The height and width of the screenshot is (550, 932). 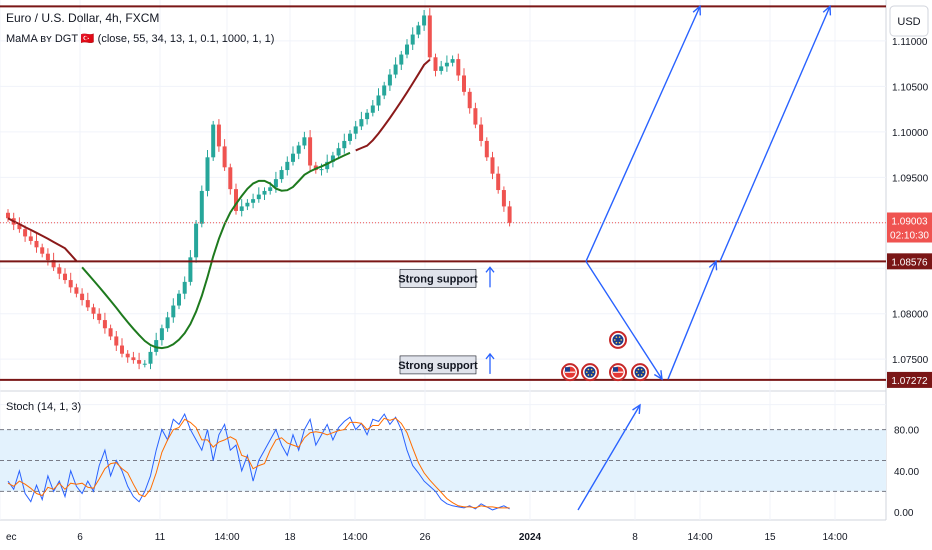 What do you see at coordinates (80, 537) in the screenshot?
I see `time-tick-label: 6` at bounding box center [80, 537].